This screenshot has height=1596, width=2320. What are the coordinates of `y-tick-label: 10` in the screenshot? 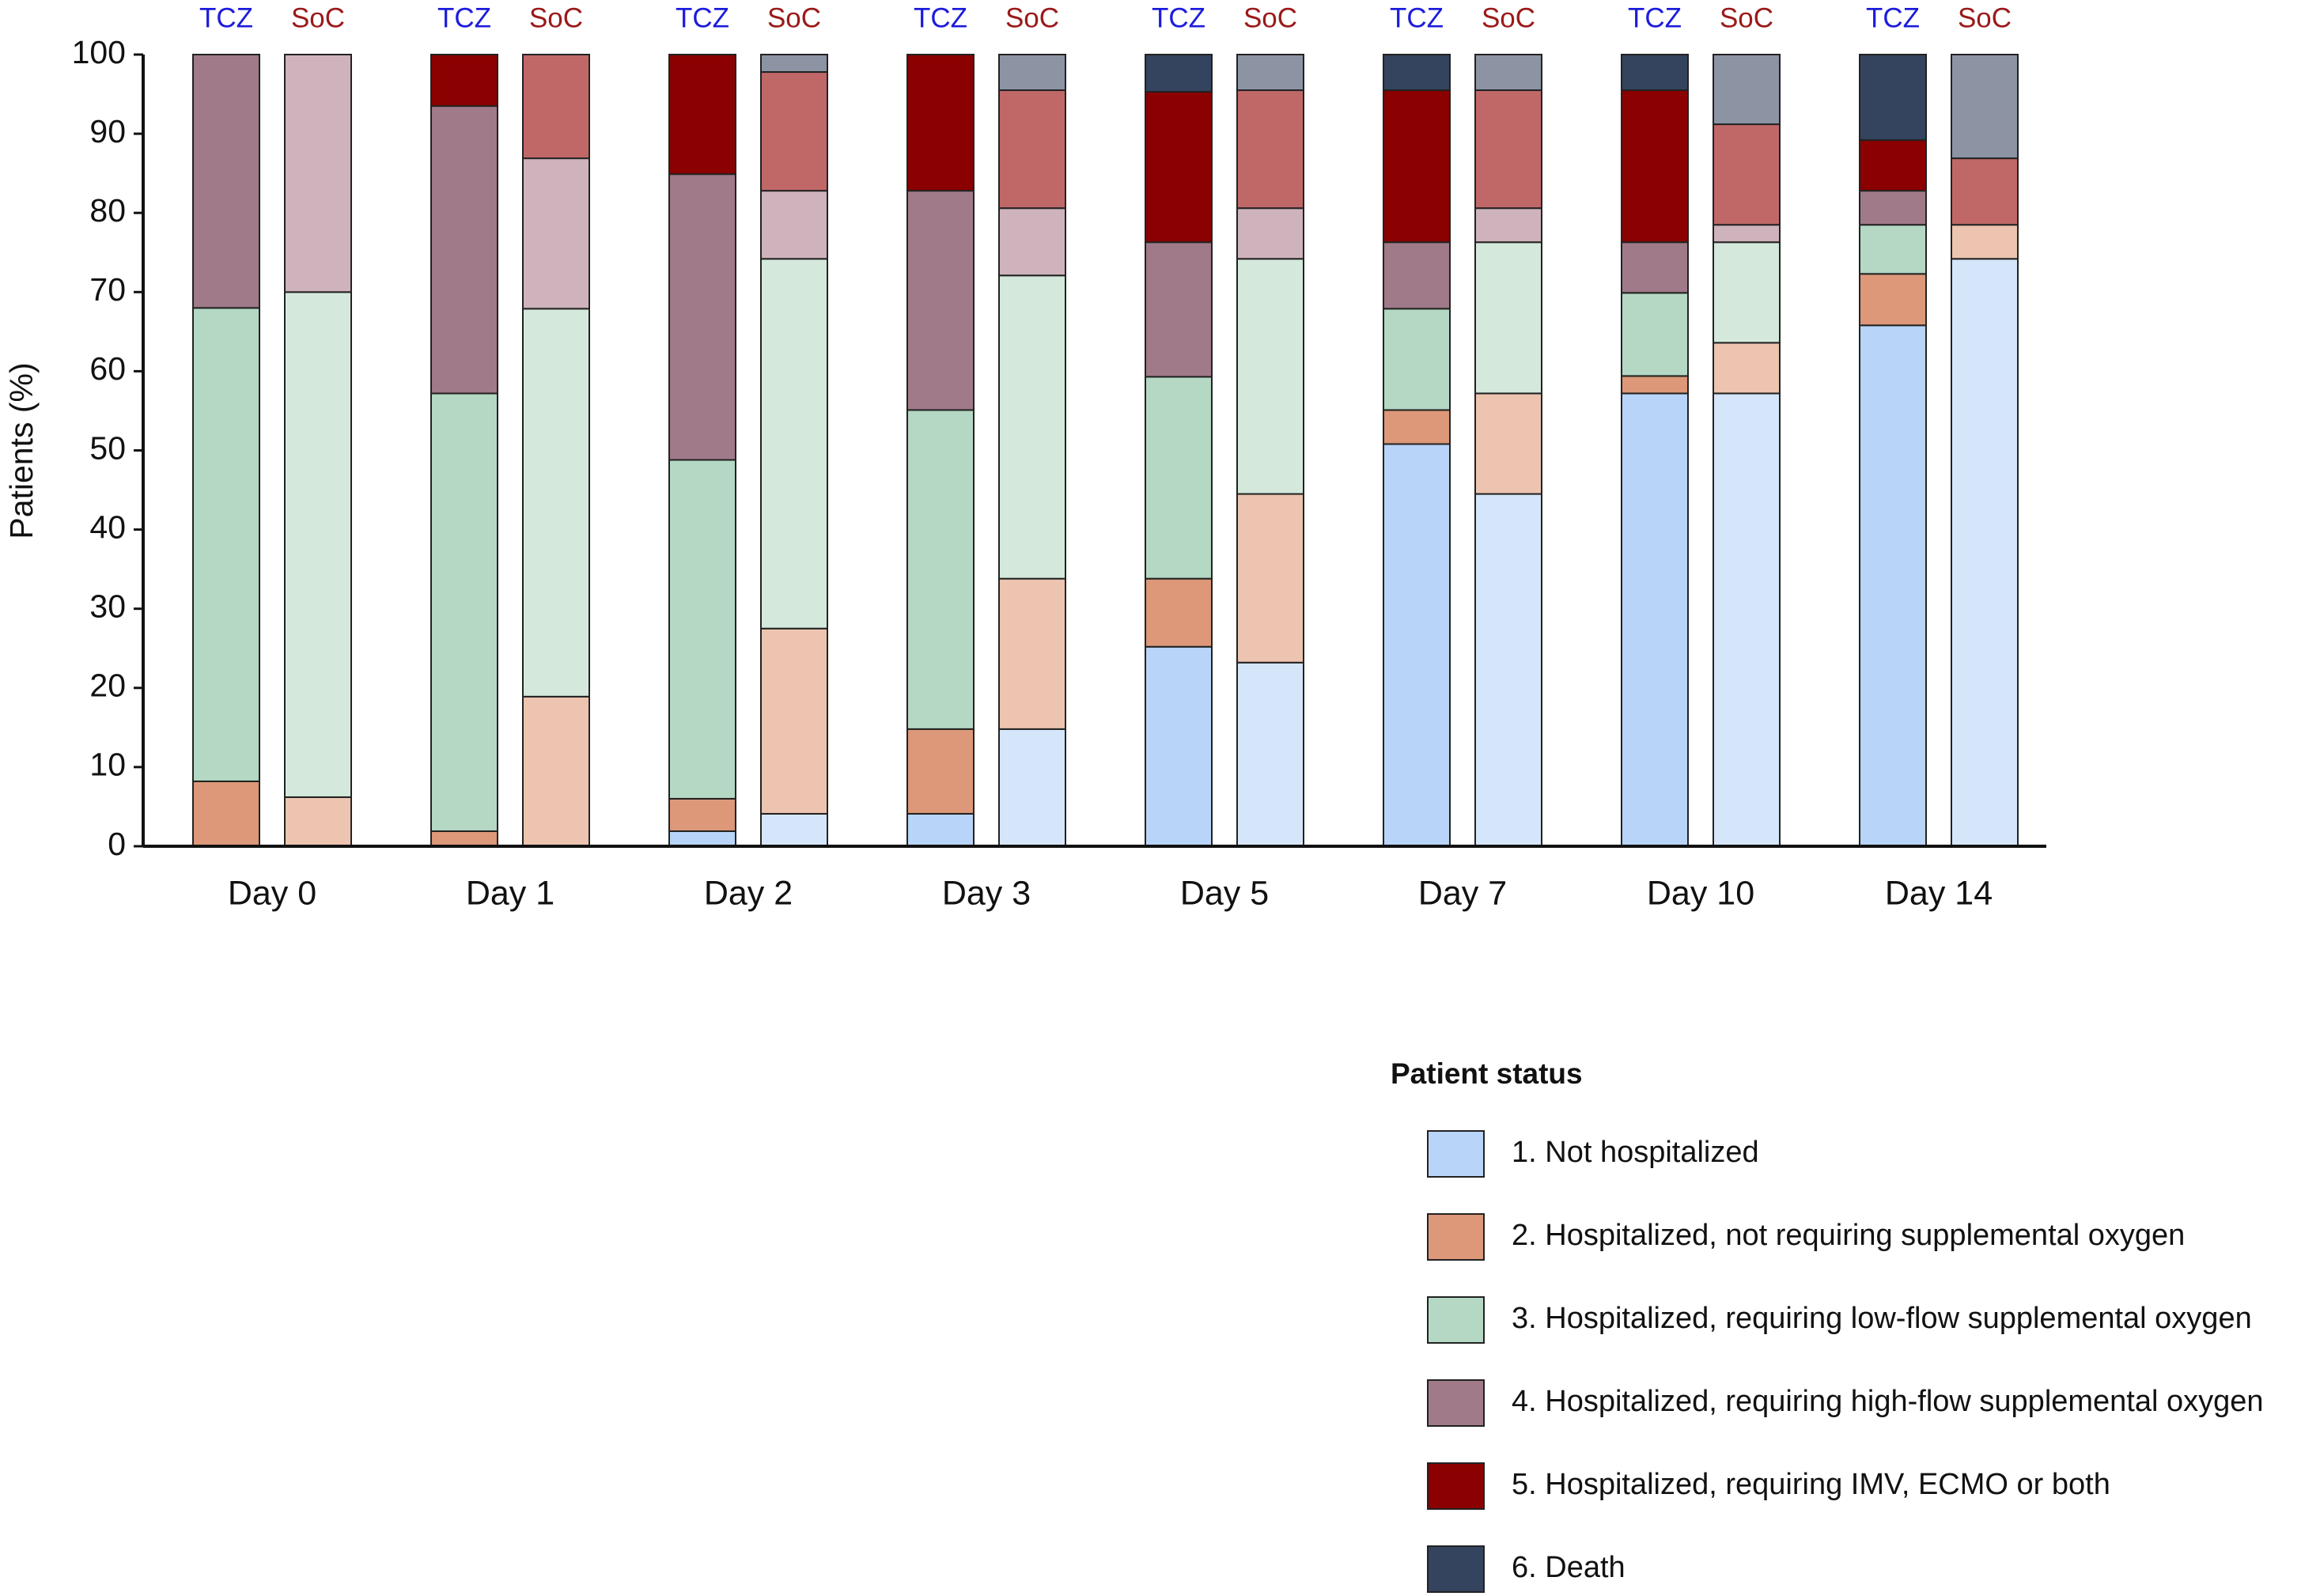 It's located at (107, 765).